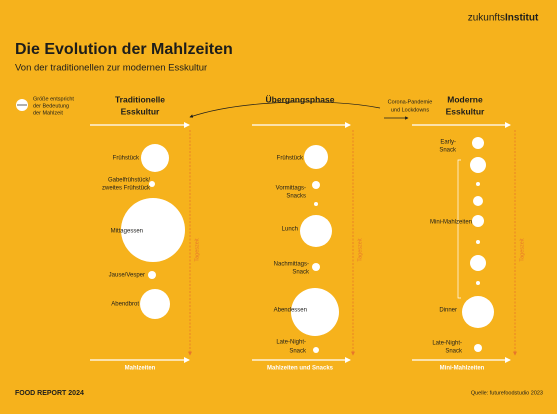  Describe the element at coordinates (291, 265) in the screenshot. I see `meal-label: Nachmittags-` at that location.